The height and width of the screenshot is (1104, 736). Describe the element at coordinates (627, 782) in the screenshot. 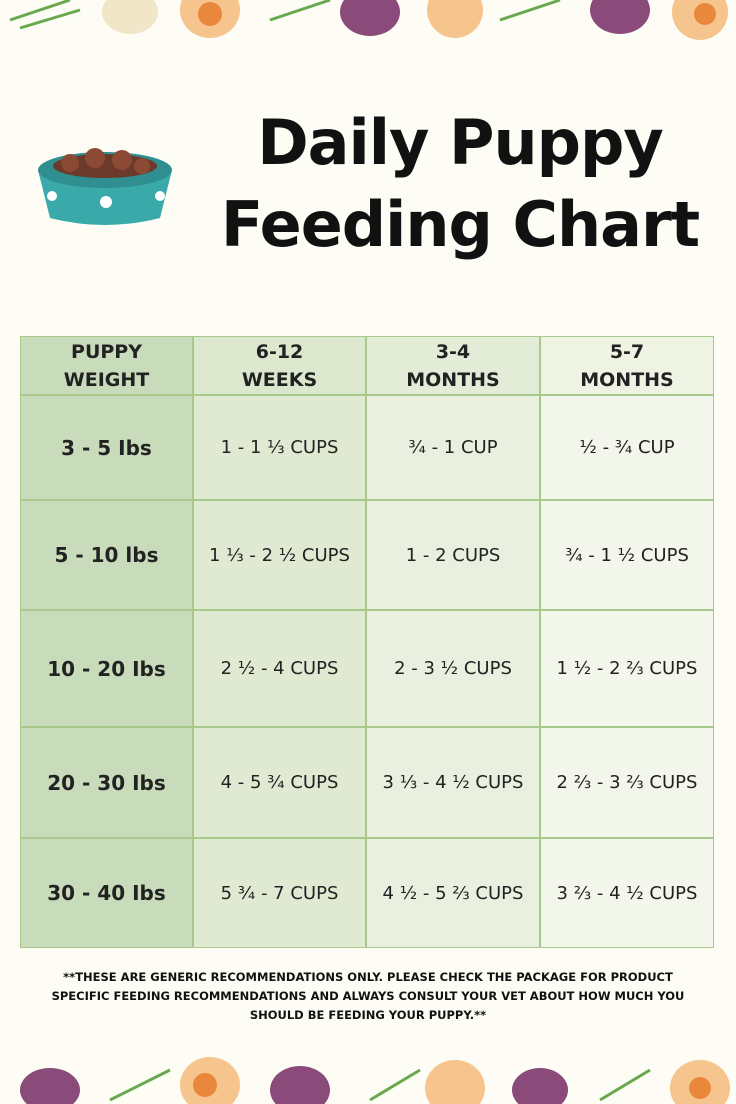

I see `amount-cell: 2 ⅔ - 3 ⅔ CUPS` at that location.